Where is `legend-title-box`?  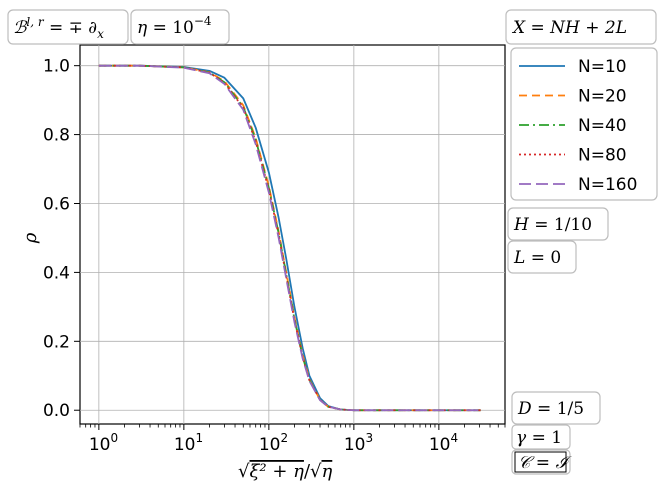 legend-title-box is located at coordinates (581, 27).